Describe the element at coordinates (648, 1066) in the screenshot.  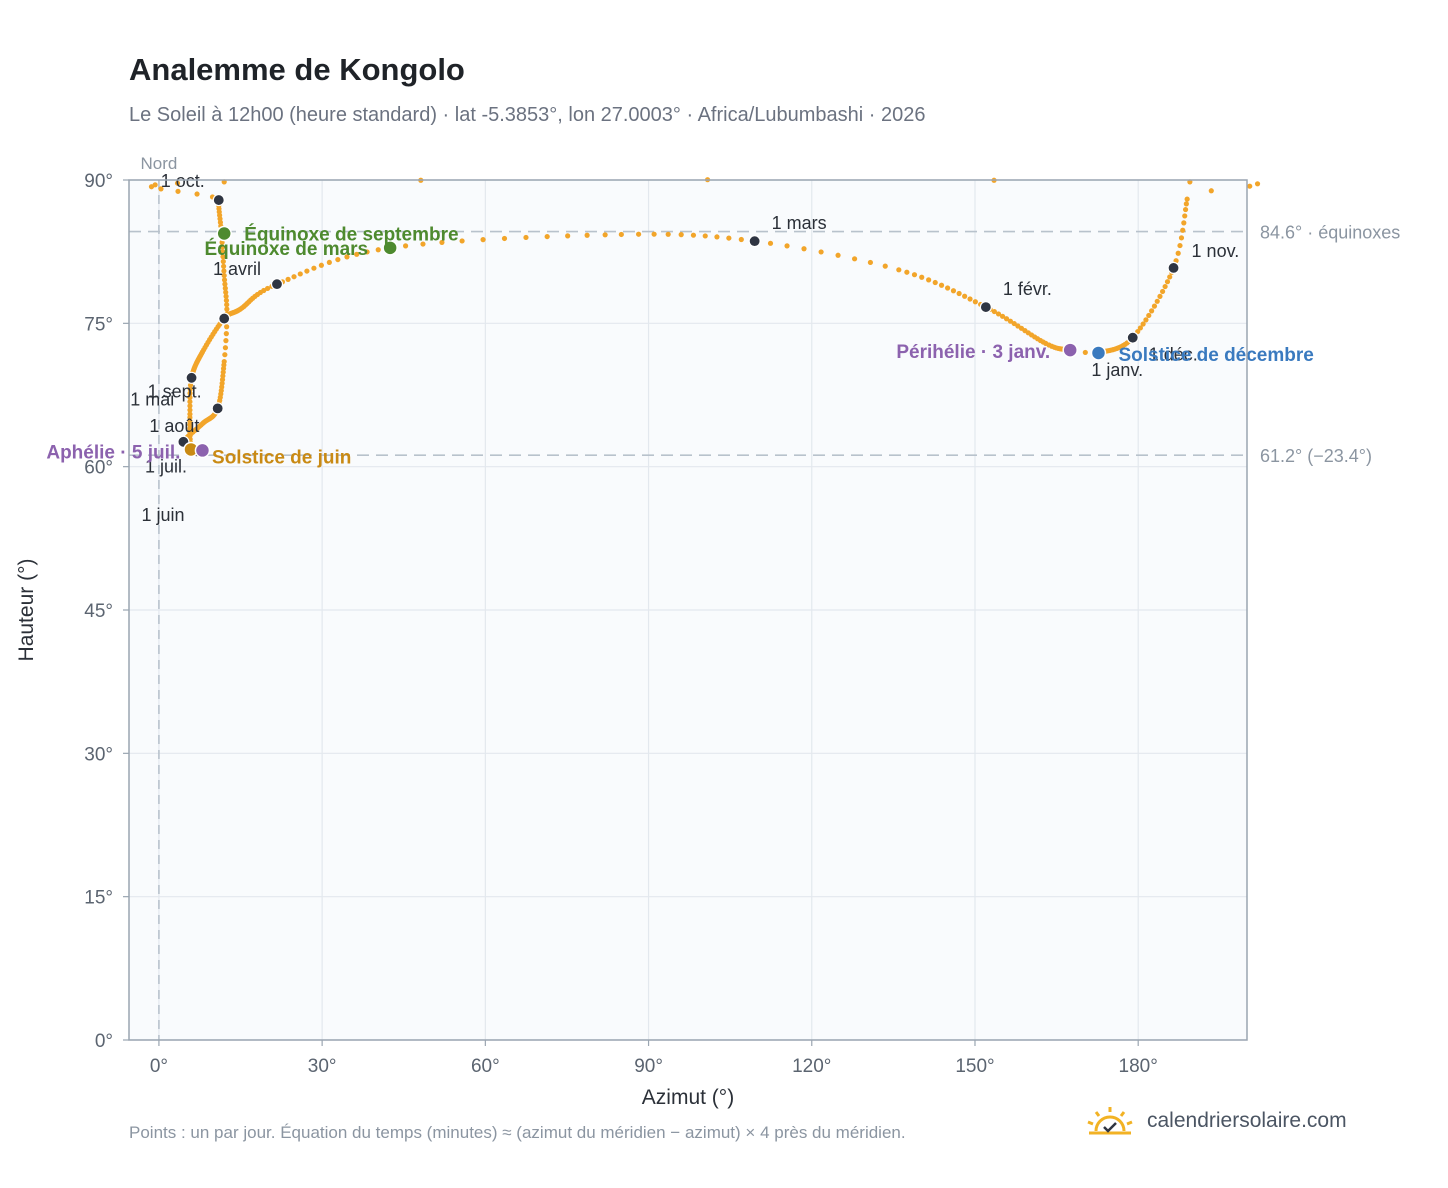
I see `x-tick-label: 90°` at that location.